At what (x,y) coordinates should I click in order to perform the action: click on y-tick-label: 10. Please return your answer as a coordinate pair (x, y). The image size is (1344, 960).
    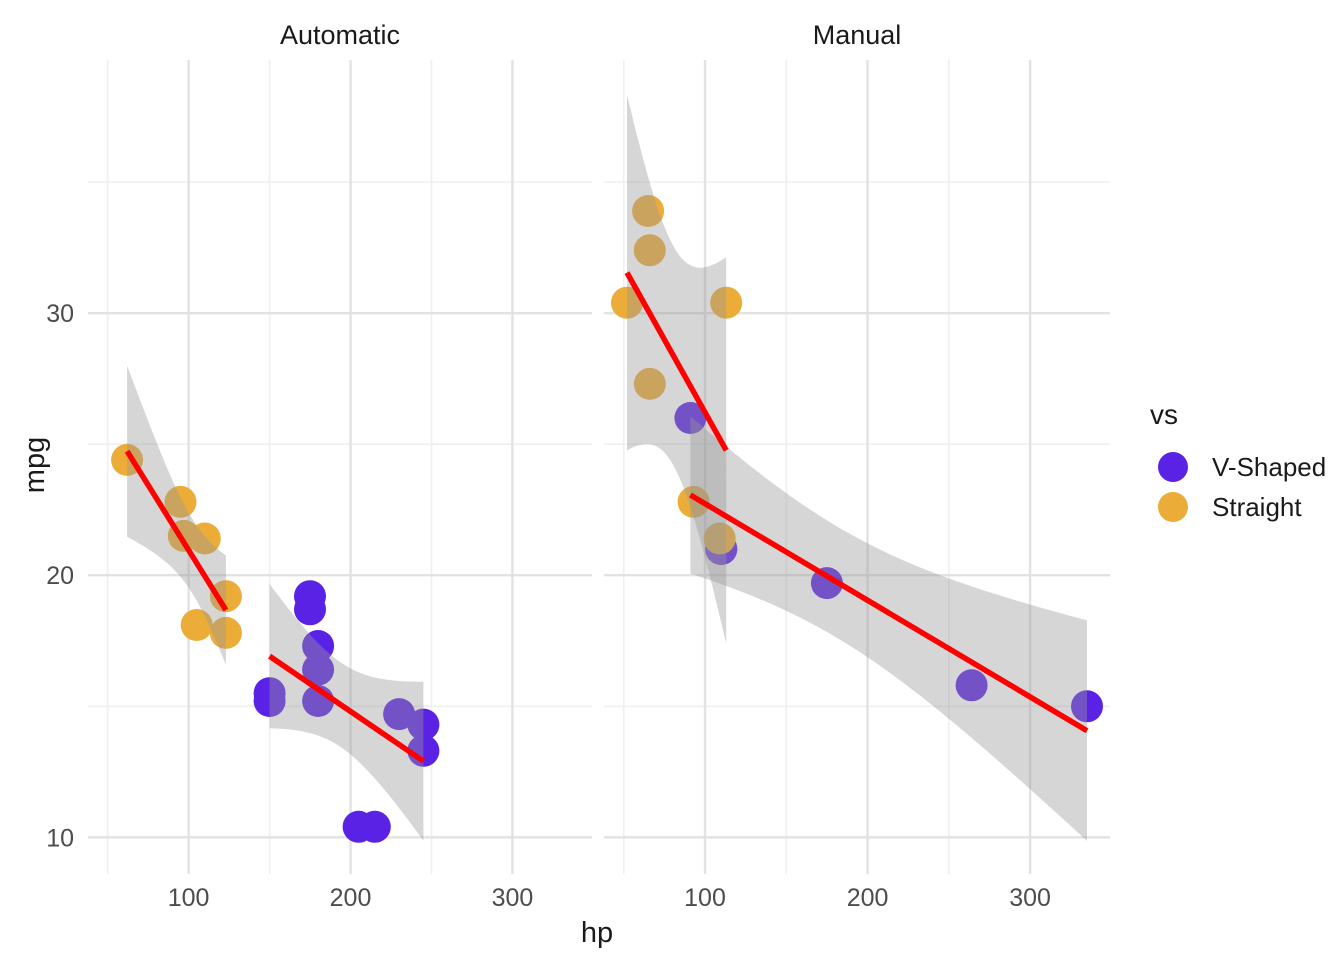
    Looking at the image, I should click on (60, 838).